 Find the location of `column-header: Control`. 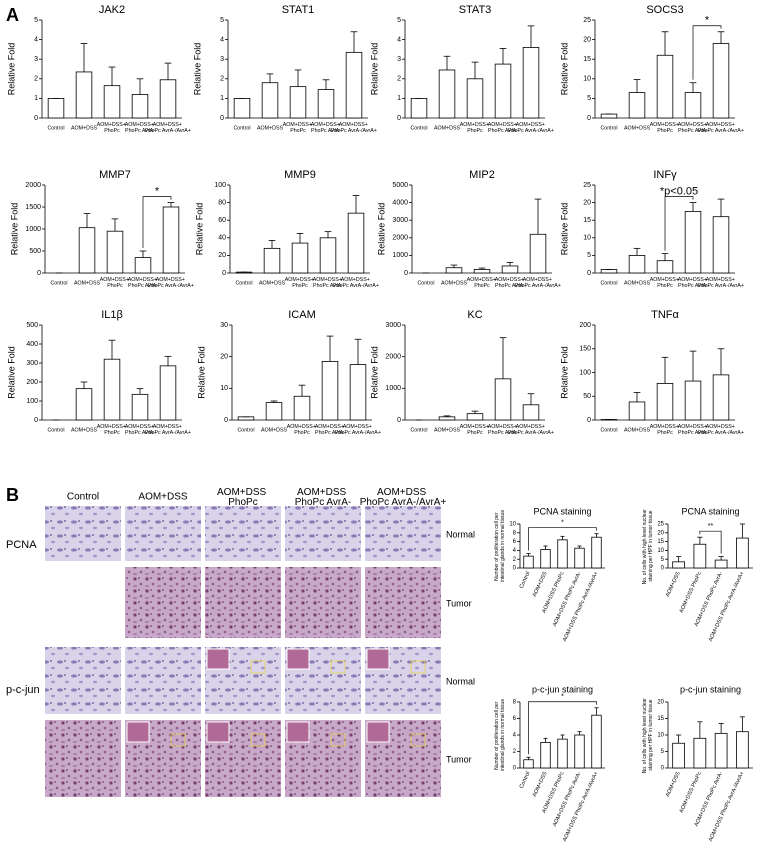

column-header: Control is located at coordinates (83, 497).